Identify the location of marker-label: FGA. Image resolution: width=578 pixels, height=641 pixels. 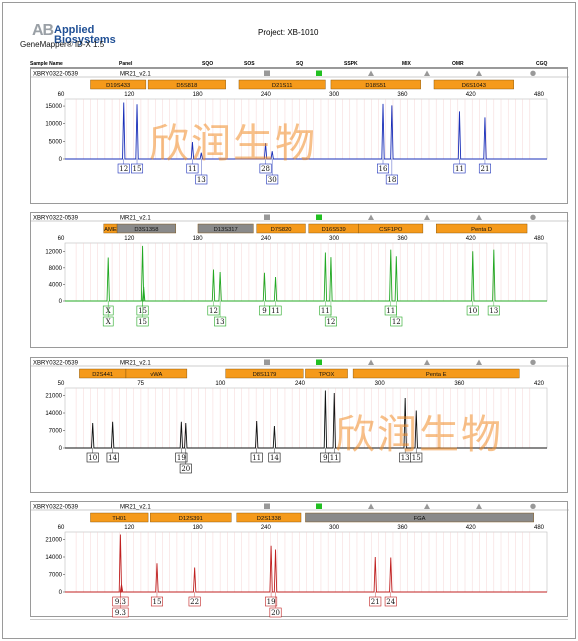
(420, 519).